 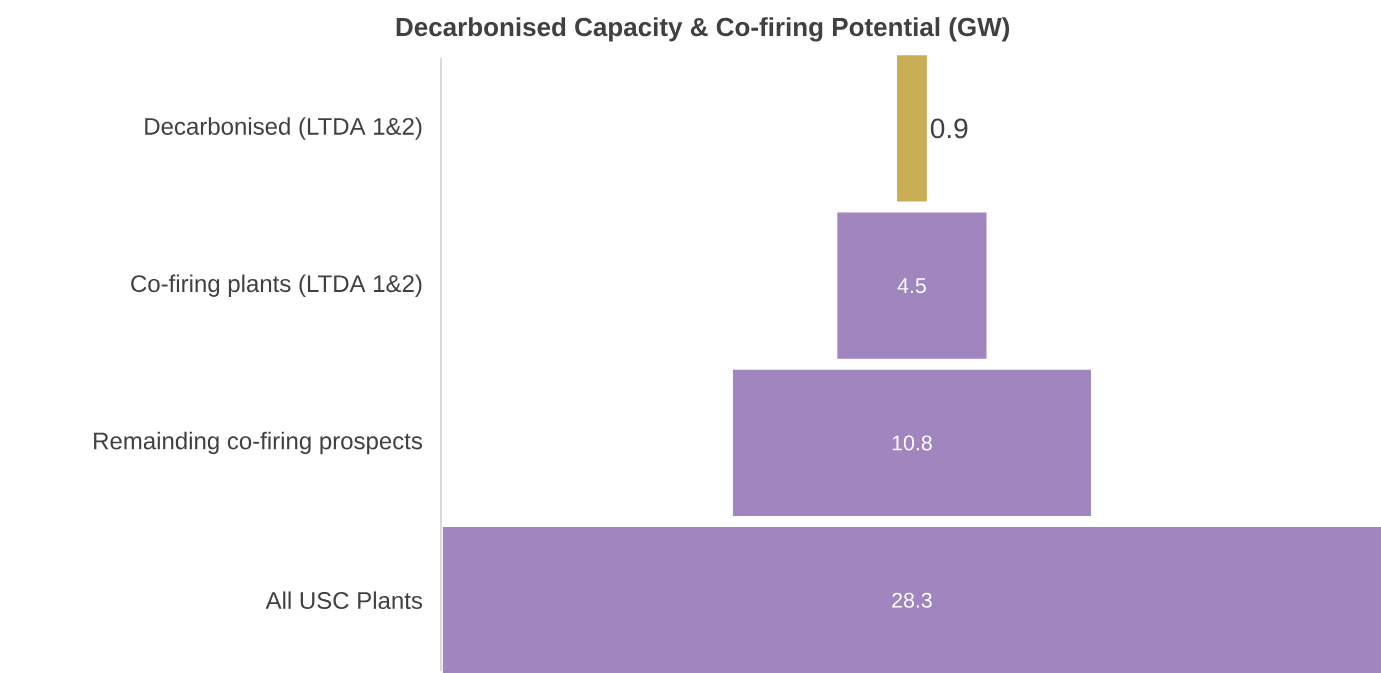 I want to click on category-label: Remainding co-firing prospects, so click(x=258, y=442).